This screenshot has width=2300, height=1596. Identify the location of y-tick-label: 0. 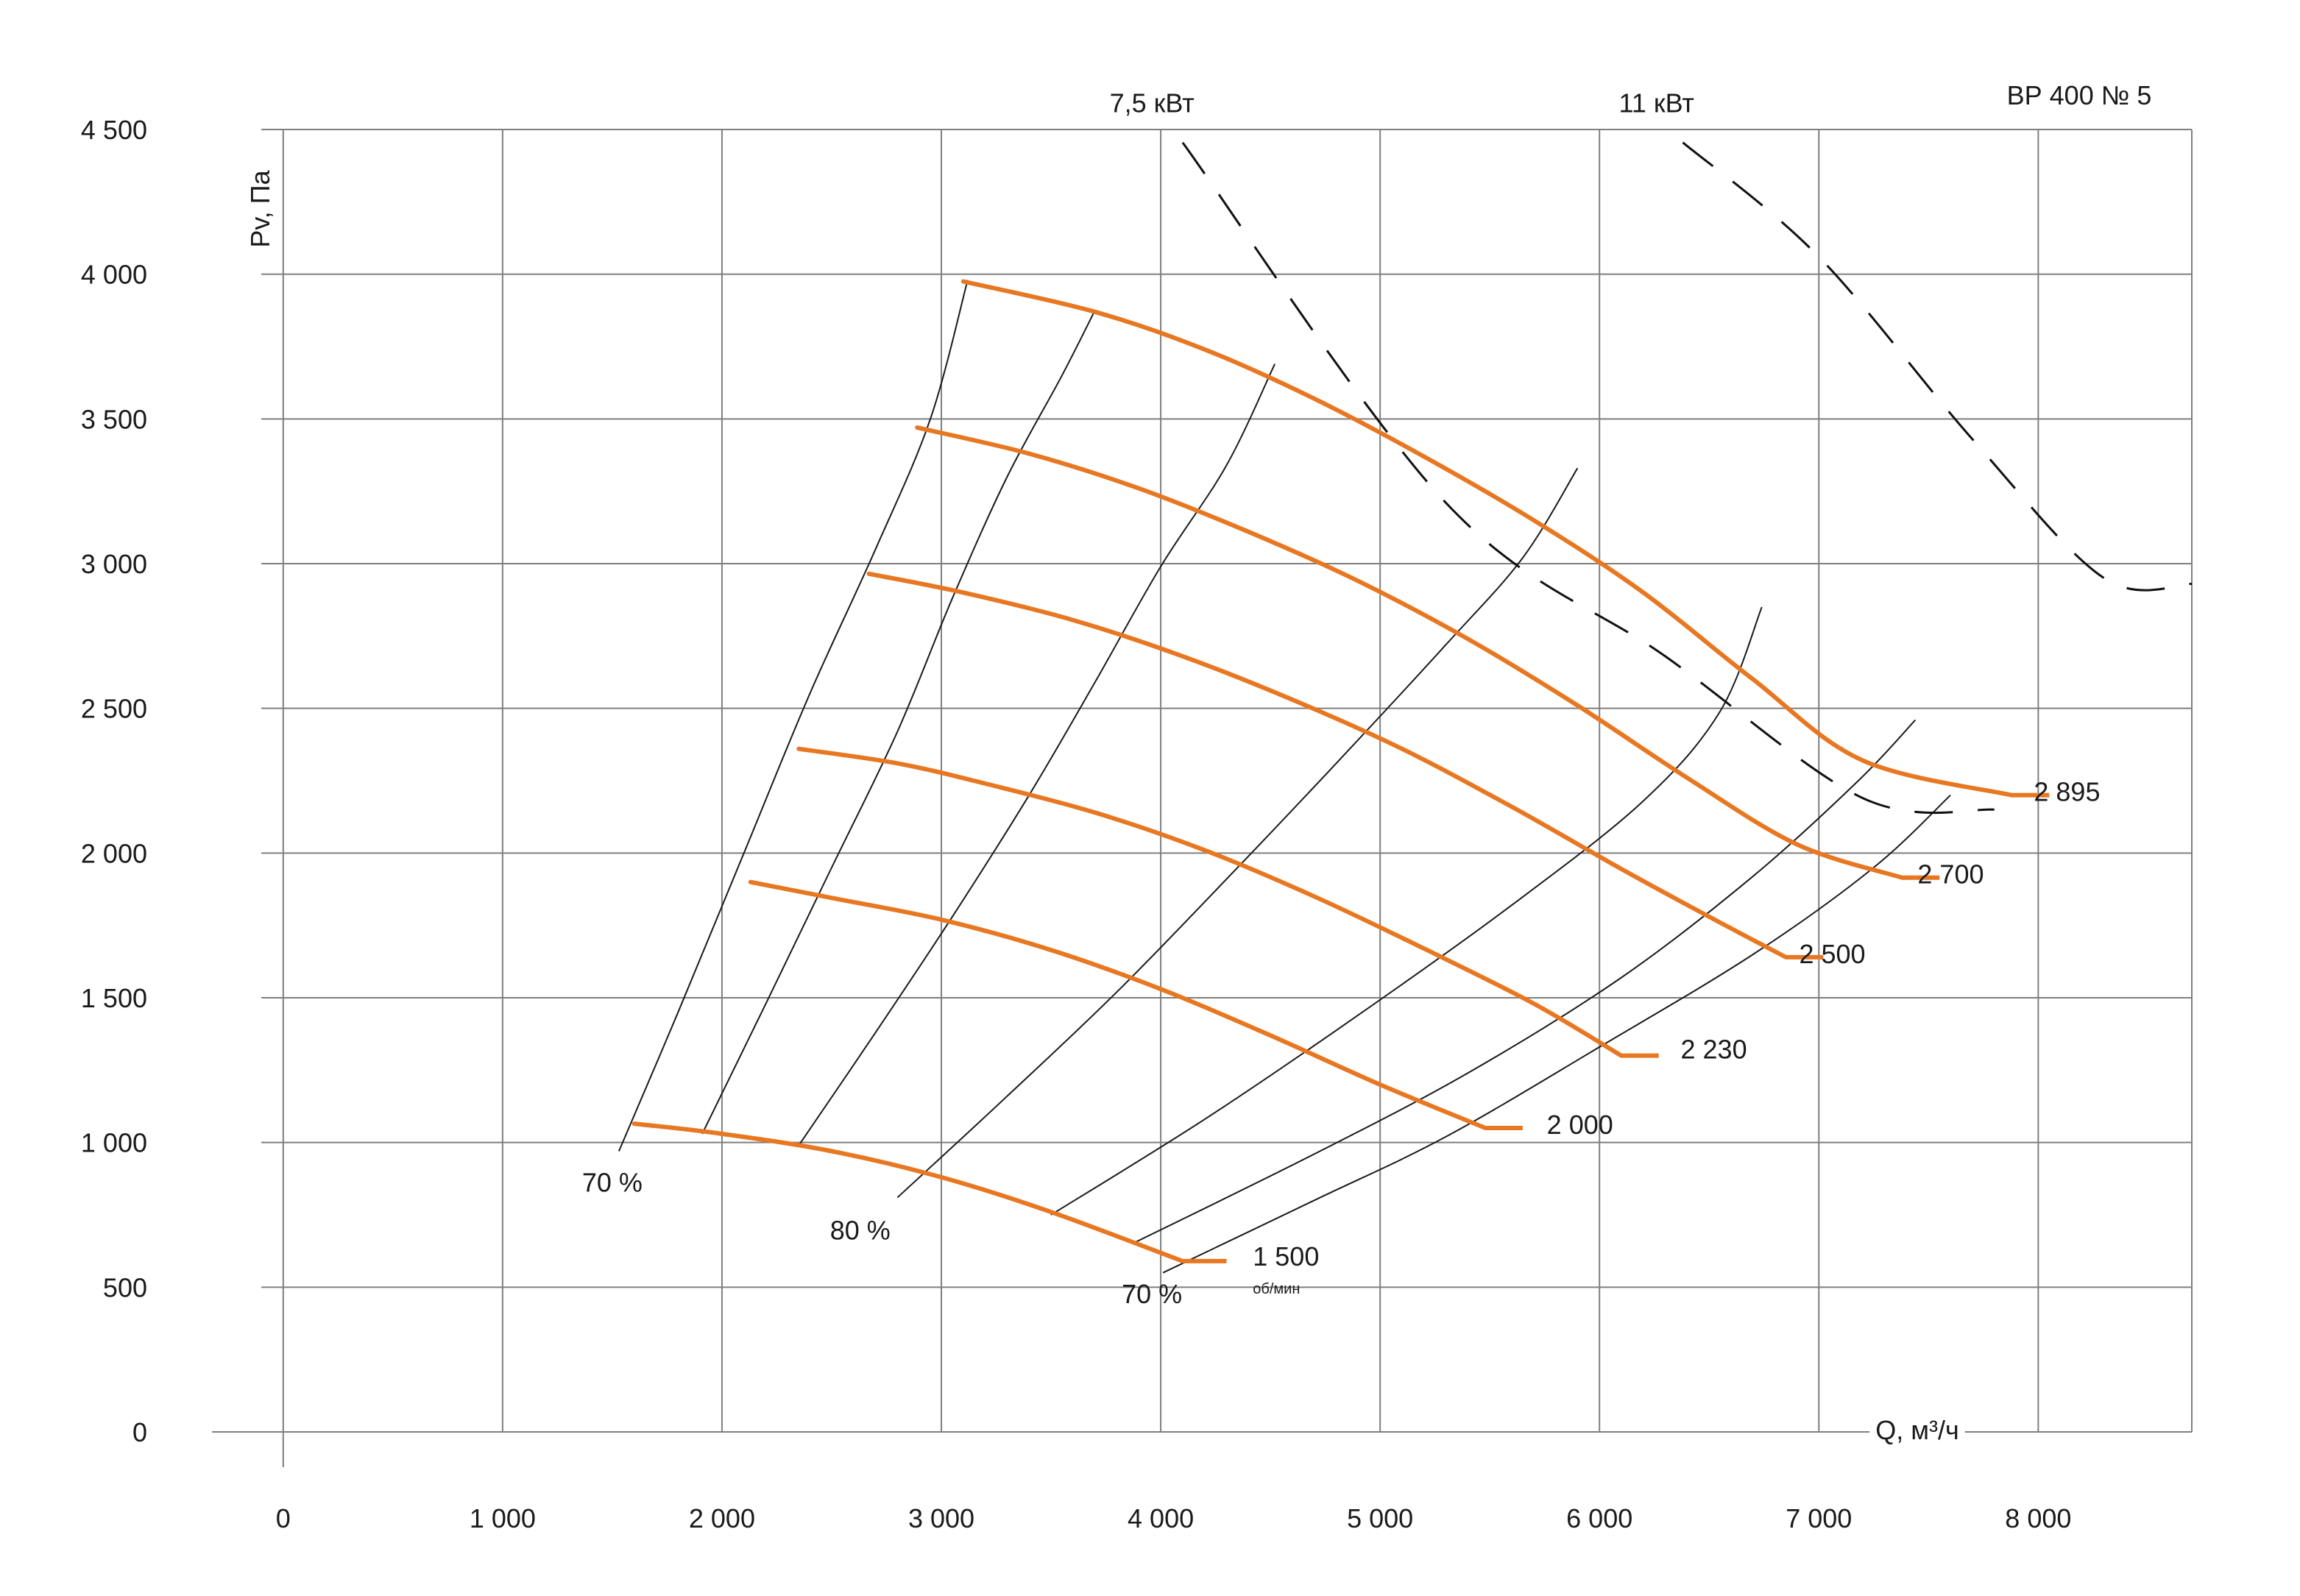
(139, 1432).